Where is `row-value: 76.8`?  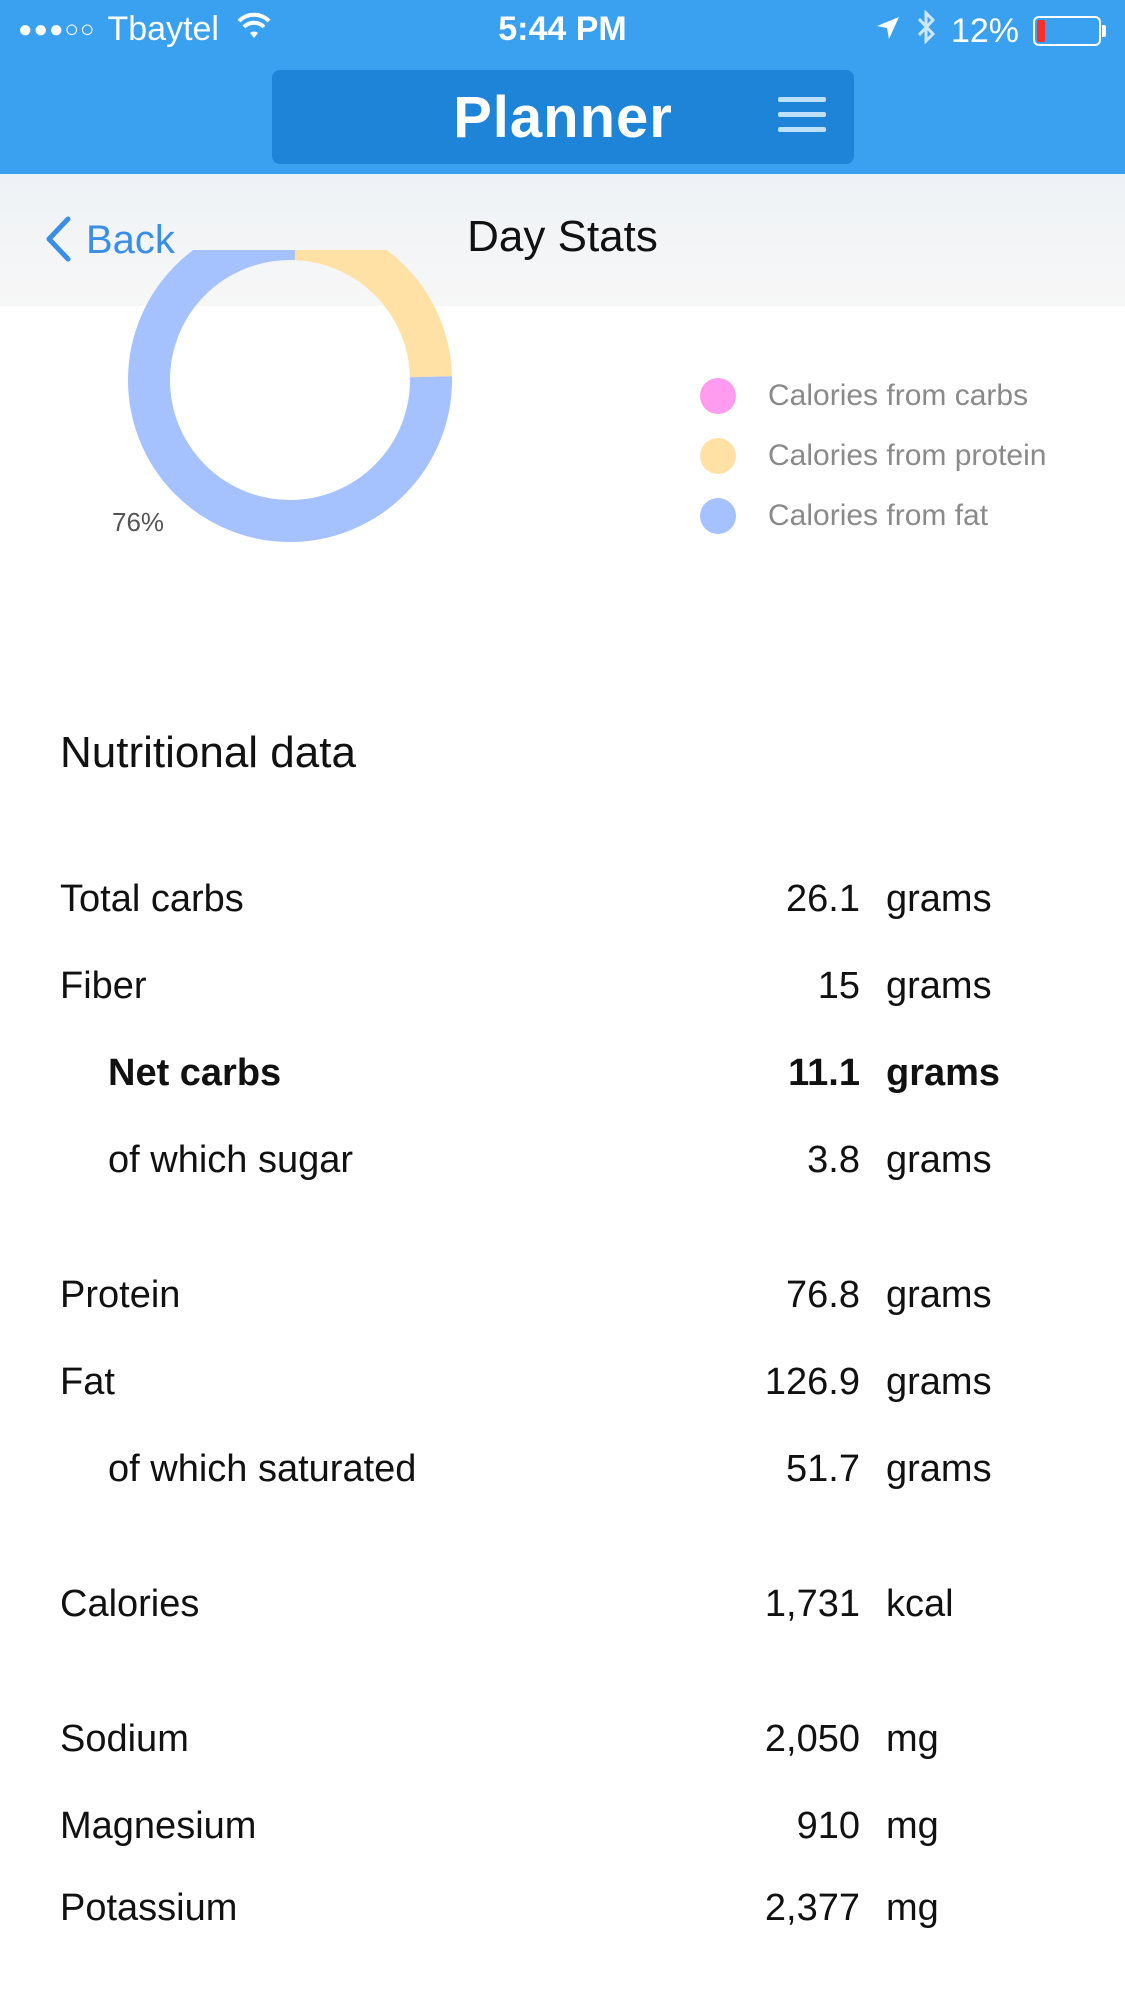
row-value: 76.8 is located at coordinates (823, 1295).